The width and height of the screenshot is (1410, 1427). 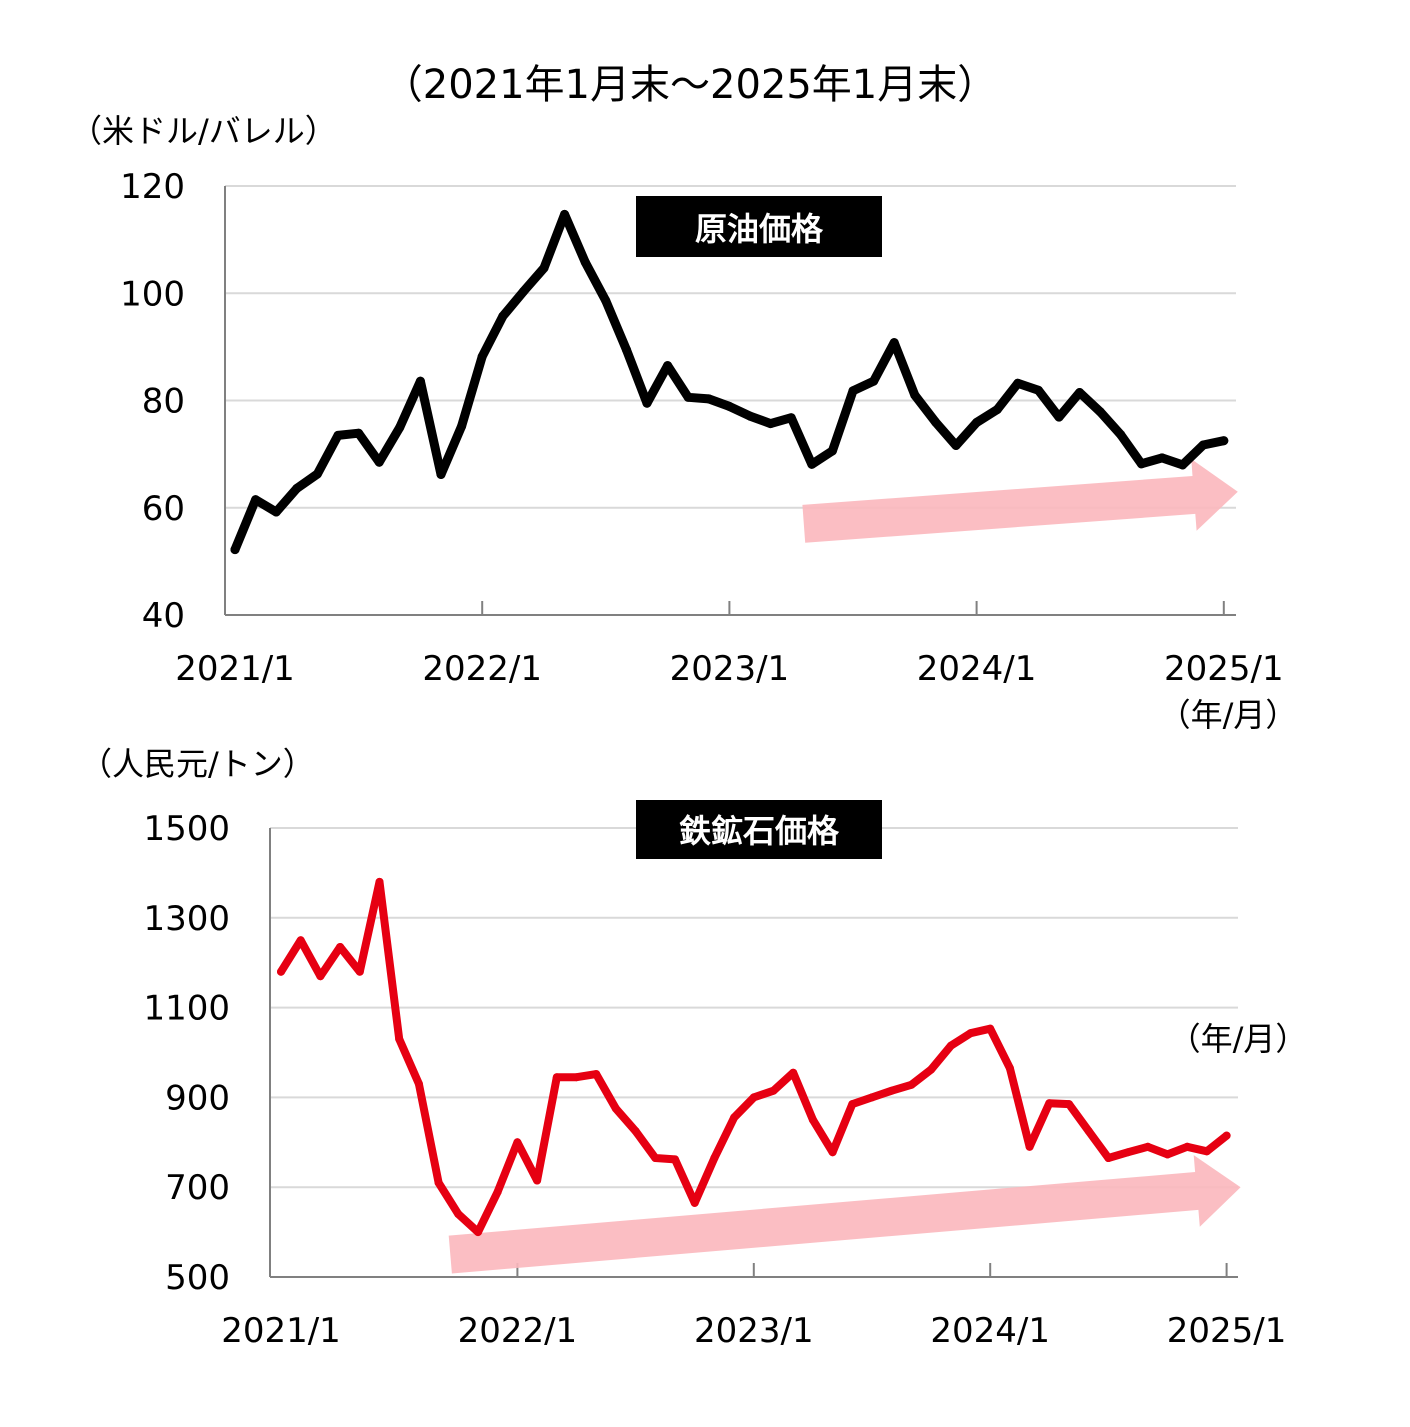 I want to click on y-tick-label: 100, so click(x=152, y=294).